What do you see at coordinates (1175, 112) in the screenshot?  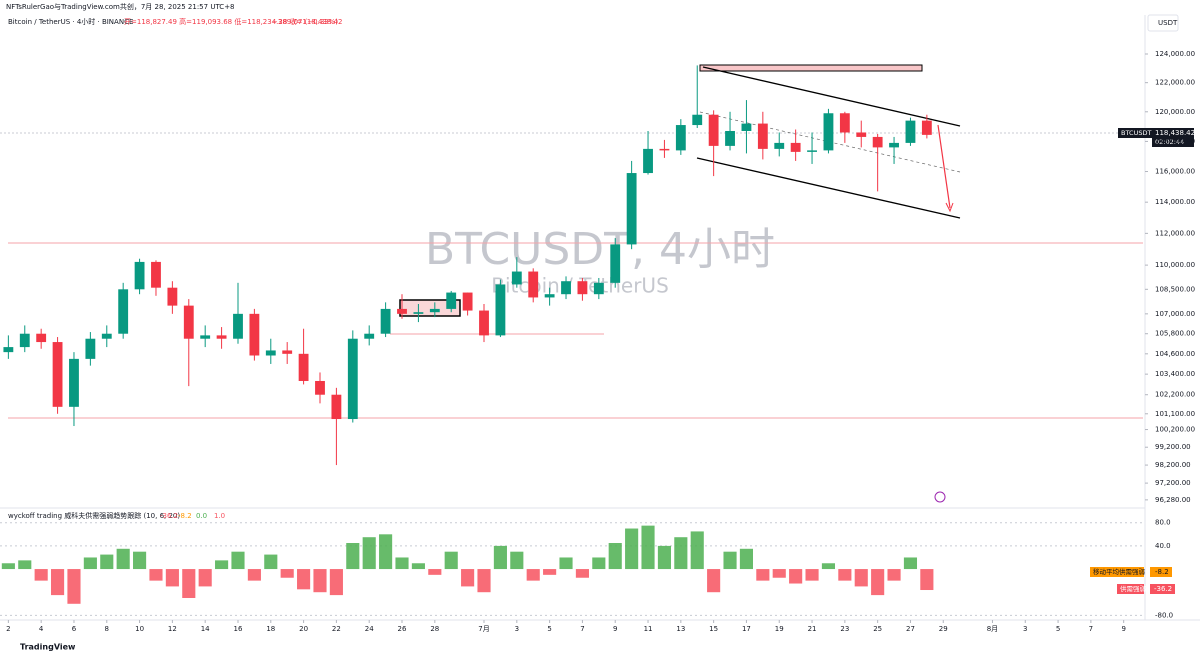 I see `y-tick-label: 120,000.00` at bounding box center [1175, 112].